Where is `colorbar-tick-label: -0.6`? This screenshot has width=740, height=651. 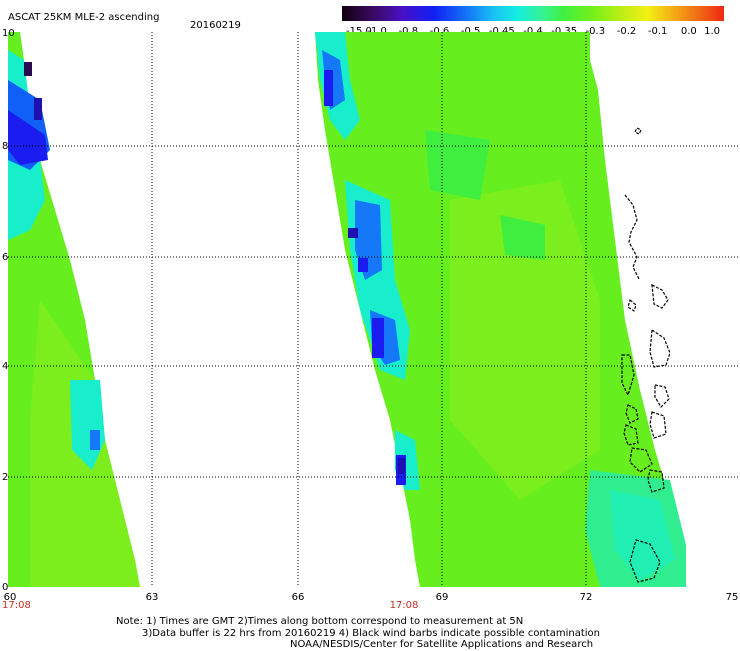 colorbar-tick-label: -0.6 is located at coordinates (440, 31).